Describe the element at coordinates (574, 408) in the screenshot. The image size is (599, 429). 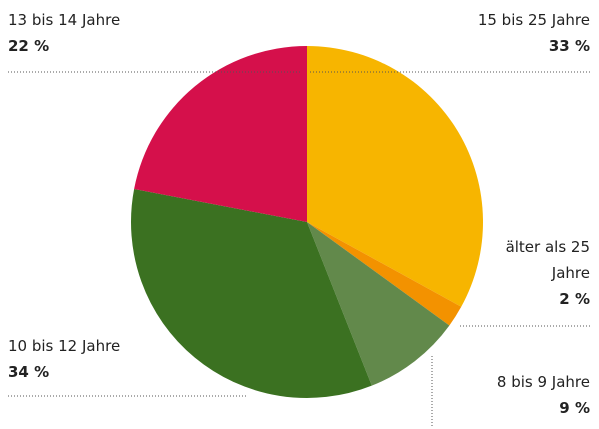
I see `value-label: 9 %` at that location.